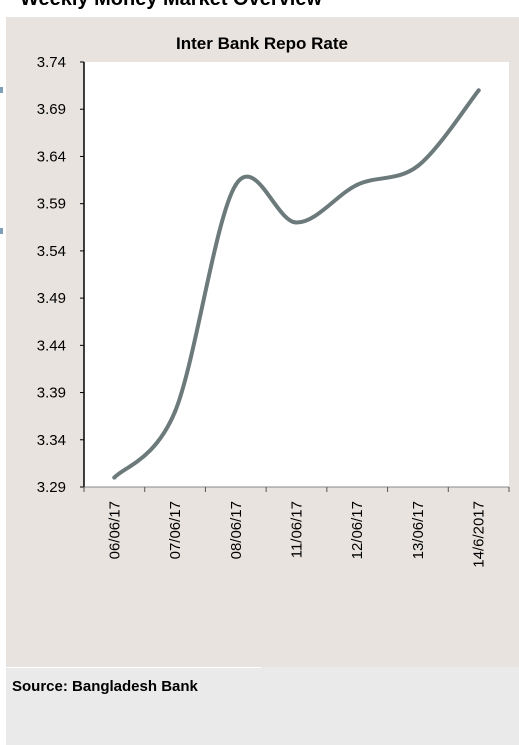 The image size is (519, 745). I want to click on x-tick-label: 07/06/17, so click(175, 530).